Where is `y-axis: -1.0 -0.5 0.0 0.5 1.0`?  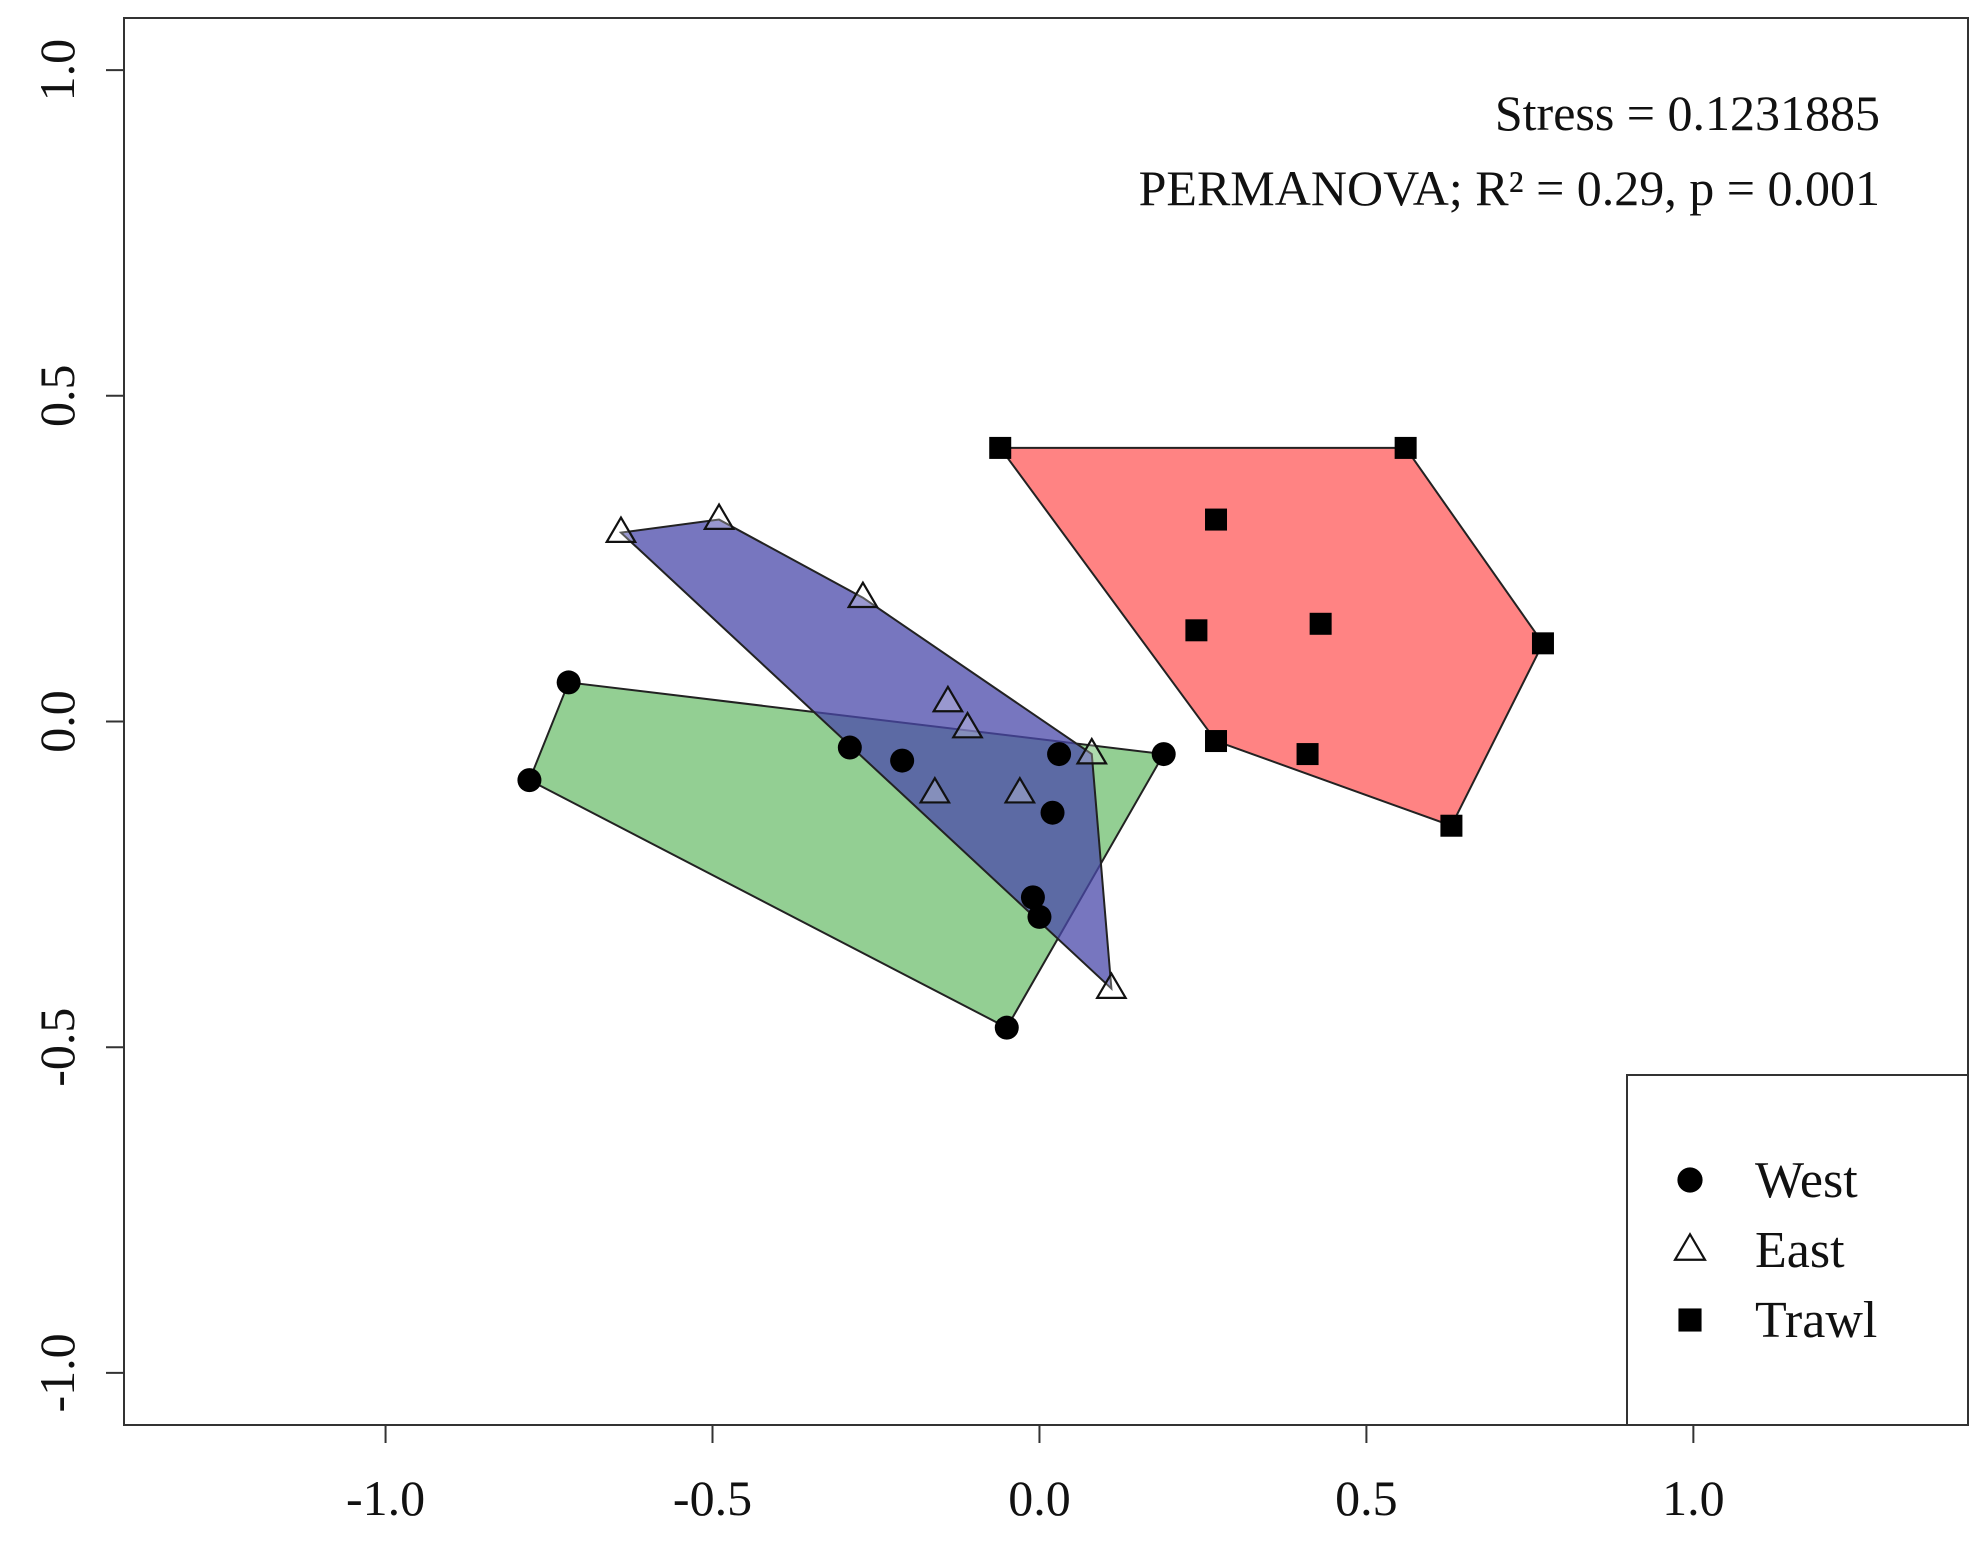 y-axis: -1.0 -0.5 0.0 0.5 1.0 is located at coordinates (76, 725).